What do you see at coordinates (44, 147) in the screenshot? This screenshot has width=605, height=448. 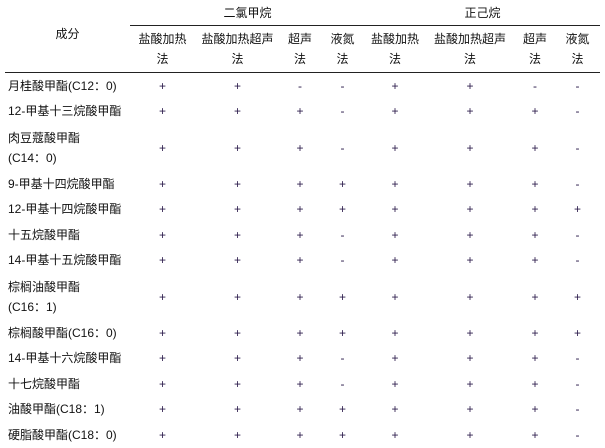 I see `component-name: 肉豆蔻酸甲酯 (C14：0)` at bounding box center [44, 147].